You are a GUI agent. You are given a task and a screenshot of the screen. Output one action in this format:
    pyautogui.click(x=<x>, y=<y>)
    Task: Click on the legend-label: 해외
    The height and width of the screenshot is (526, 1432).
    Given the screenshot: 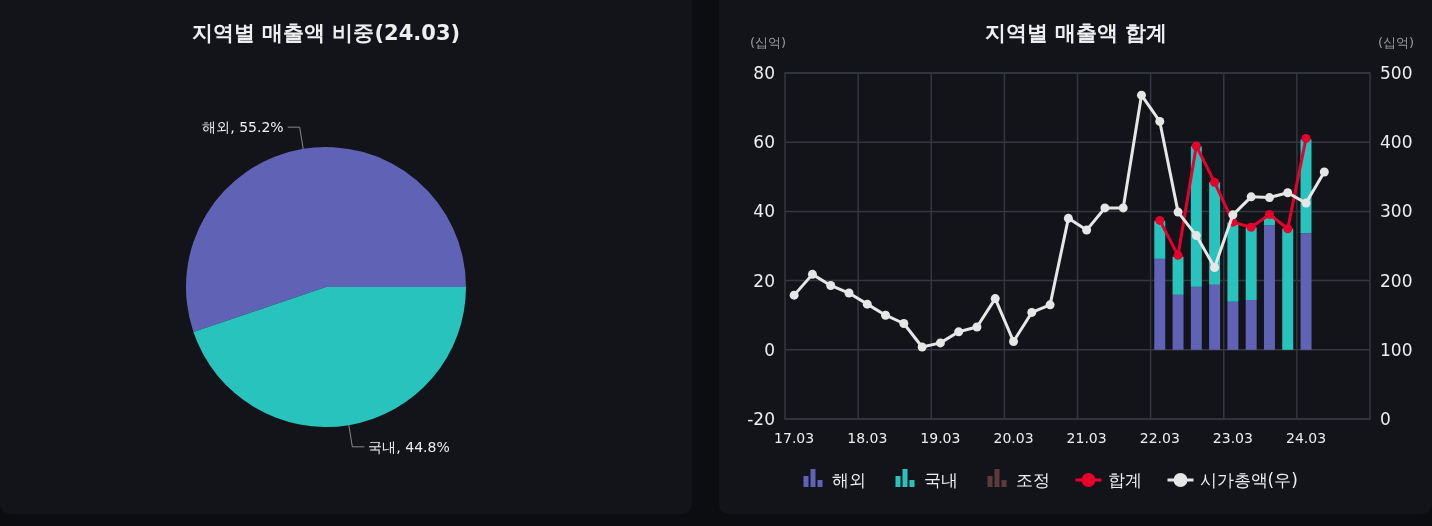 What is the action you would take?
    pyautogui.click(x=848, y=480)
    